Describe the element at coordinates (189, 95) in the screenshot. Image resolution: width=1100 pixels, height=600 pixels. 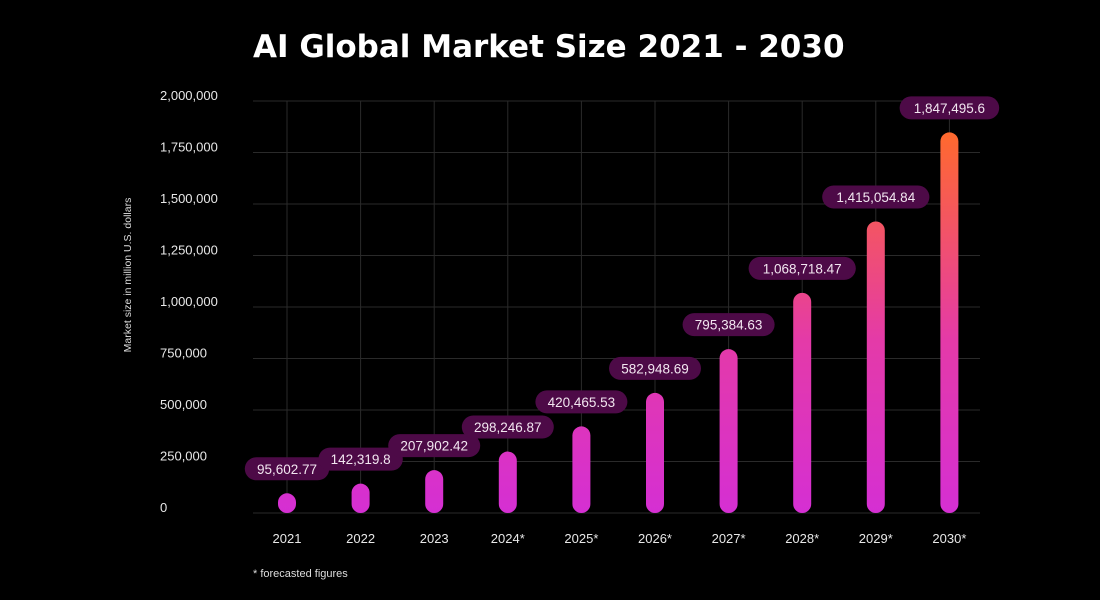
I see `y-tick-label: 2,000,000` at that location.